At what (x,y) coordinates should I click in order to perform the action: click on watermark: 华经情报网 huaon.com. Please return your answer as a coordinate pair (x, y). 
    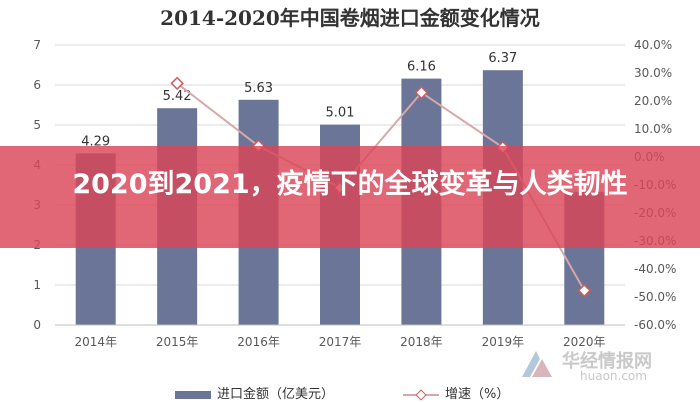
    Looking at the image, I should click on (603, 364).